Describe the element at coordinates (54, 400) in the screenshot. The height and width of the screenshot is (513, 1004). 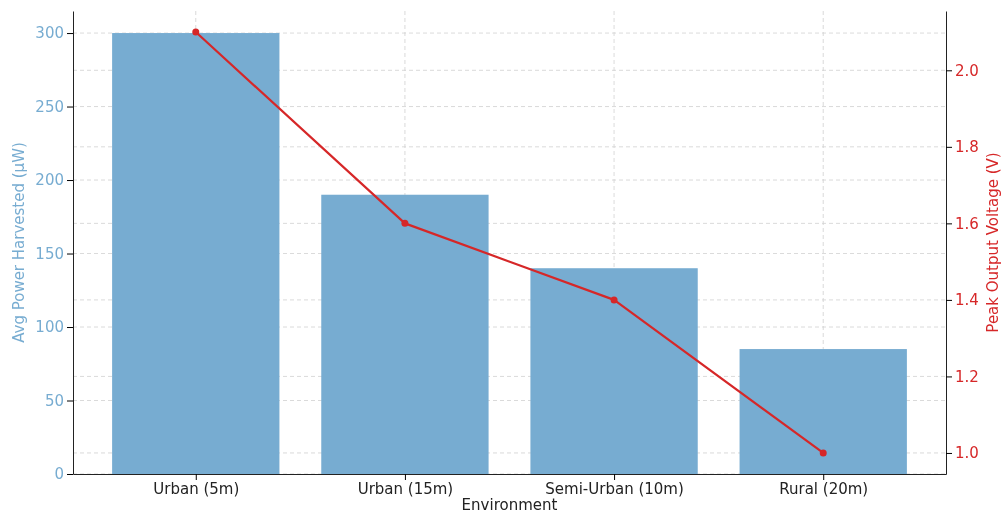
I see `y-tick-label: 50` at that location.